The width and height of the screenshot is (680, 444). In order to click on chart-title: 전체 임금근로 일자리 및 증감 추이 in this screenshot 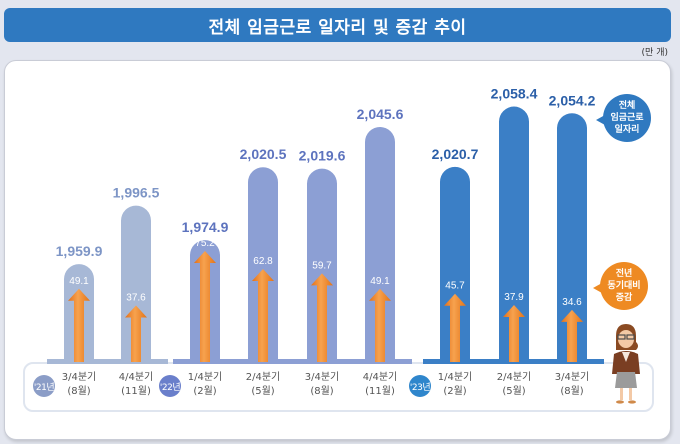, I will do `click(337, 25)`.